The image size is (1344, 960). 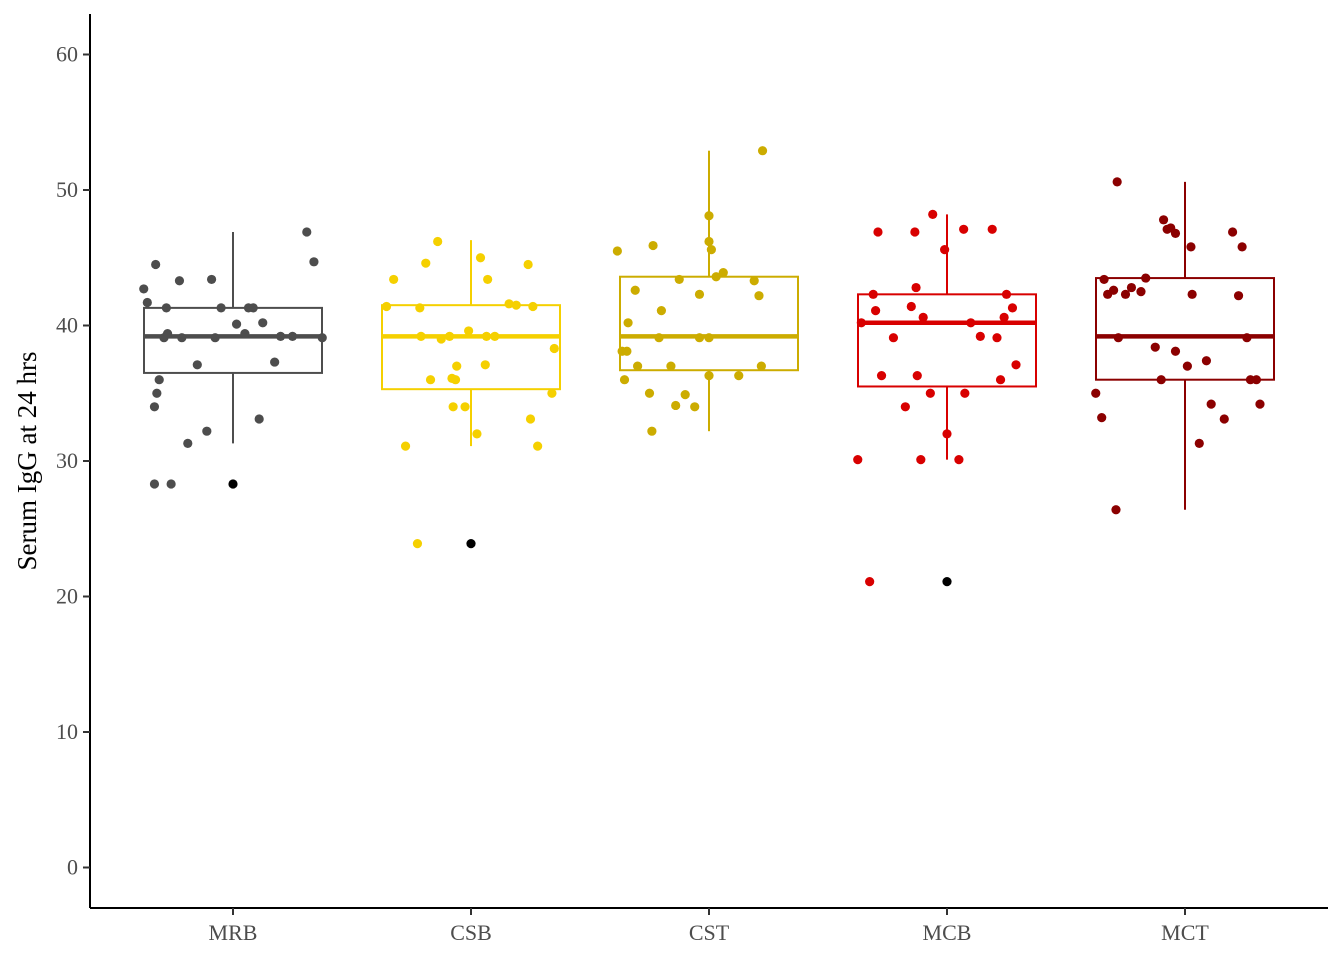 What do you see at coordinates (947, 932) in the screenshot?
I see `x-tick-label: MCB` at bounding box center [947, 932].